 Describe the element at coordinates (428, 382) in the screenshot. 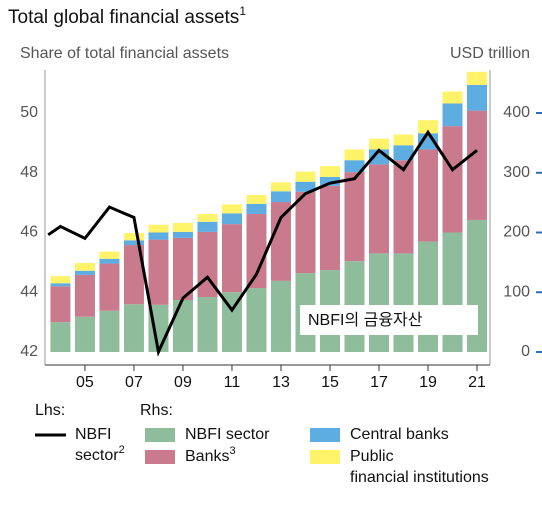

I see `x-tick-label: 19` at that location.